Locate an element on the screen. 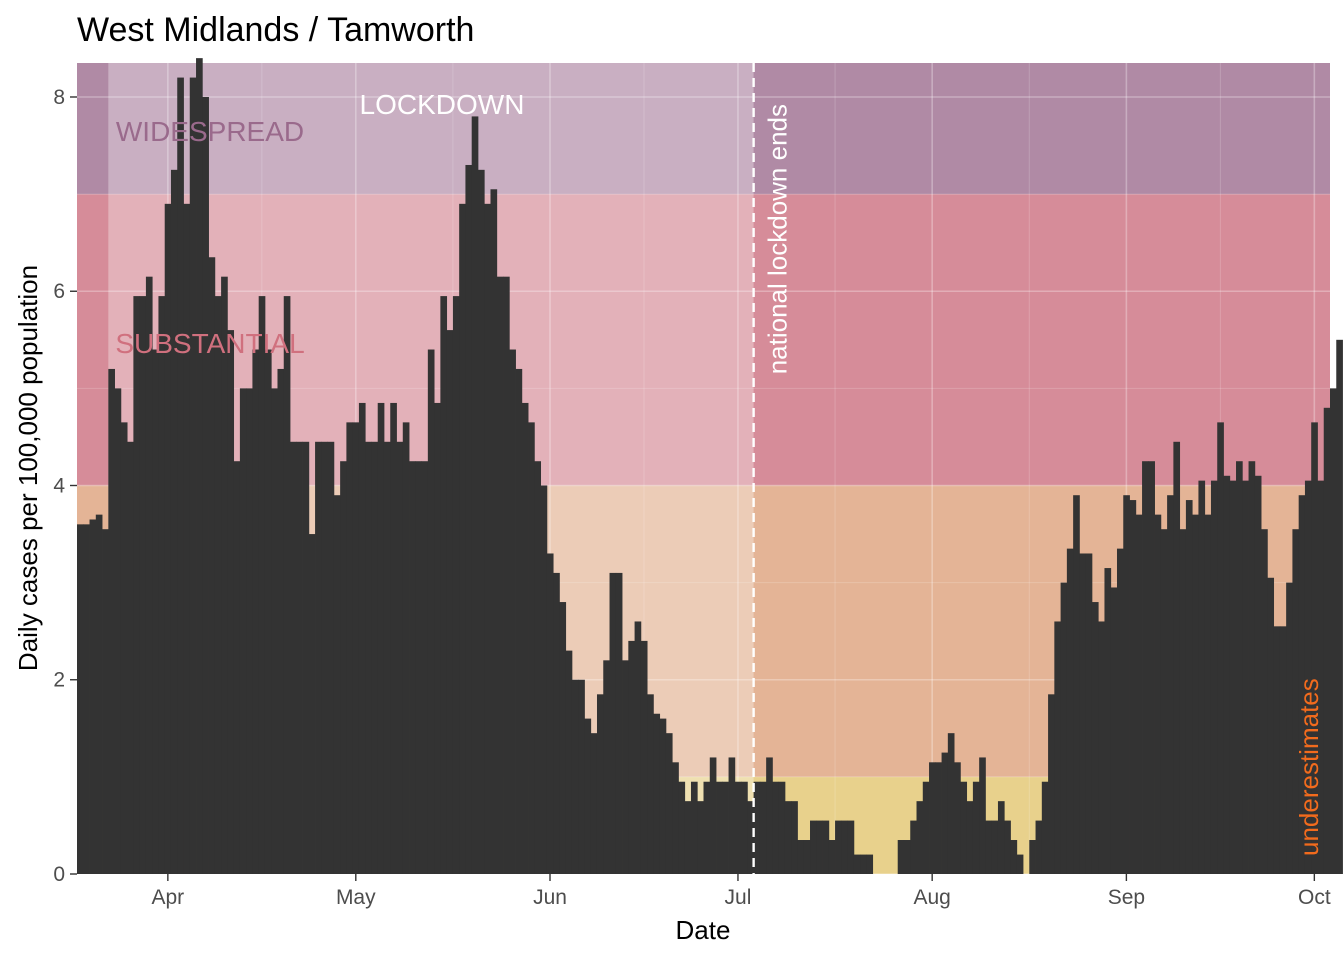 This screenshot has width=1344, height=960. band-label-3: WIDESPREAD is located at coordinates (210, 131).